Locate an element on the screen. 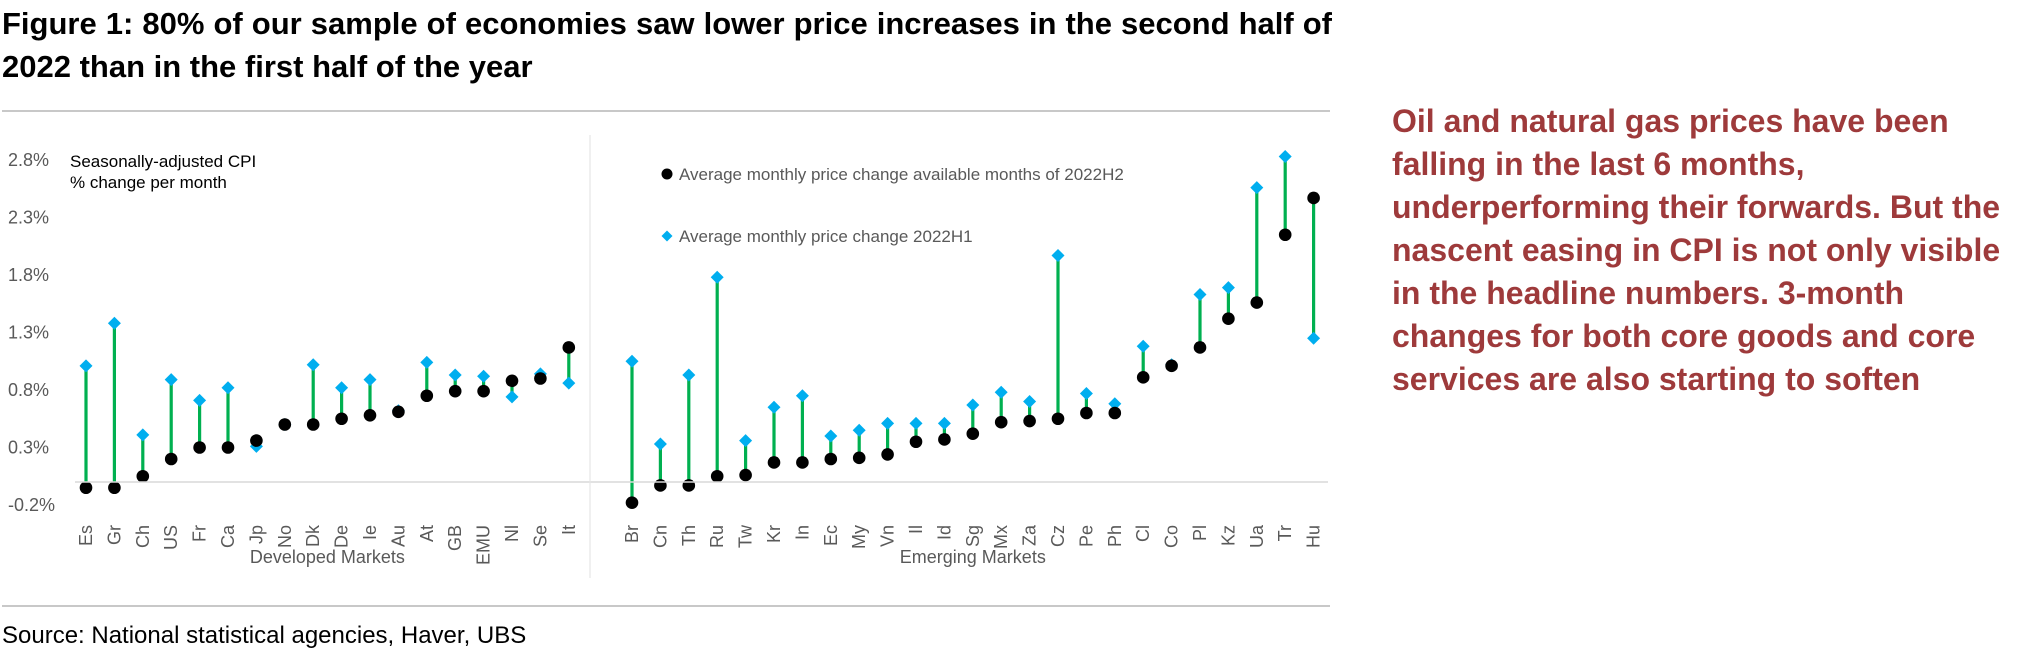  x-tick-label: Mx is located at coordinates (1001, 537).